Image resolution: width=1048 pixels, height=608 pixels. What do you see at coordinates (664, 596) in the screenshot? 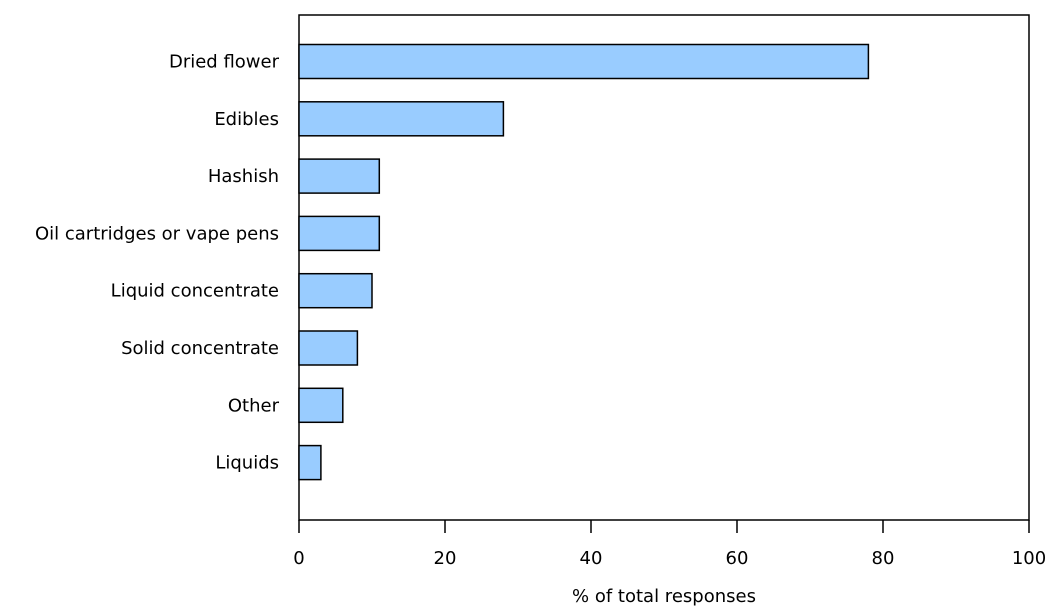
I see `x-axis-title: % of total responses` at bounding box center [664, 596].